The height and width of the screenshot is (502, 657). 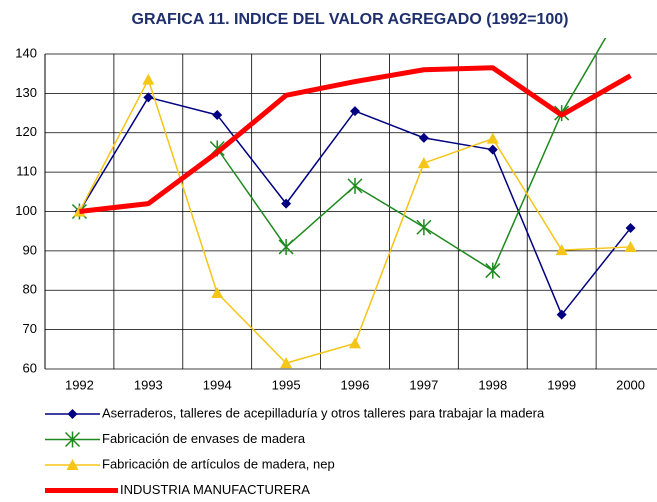 What do you see at coordinates (423, 384) in the screenshot?
I see `x-tick-label: 1997` at bounding box center [423, 384].